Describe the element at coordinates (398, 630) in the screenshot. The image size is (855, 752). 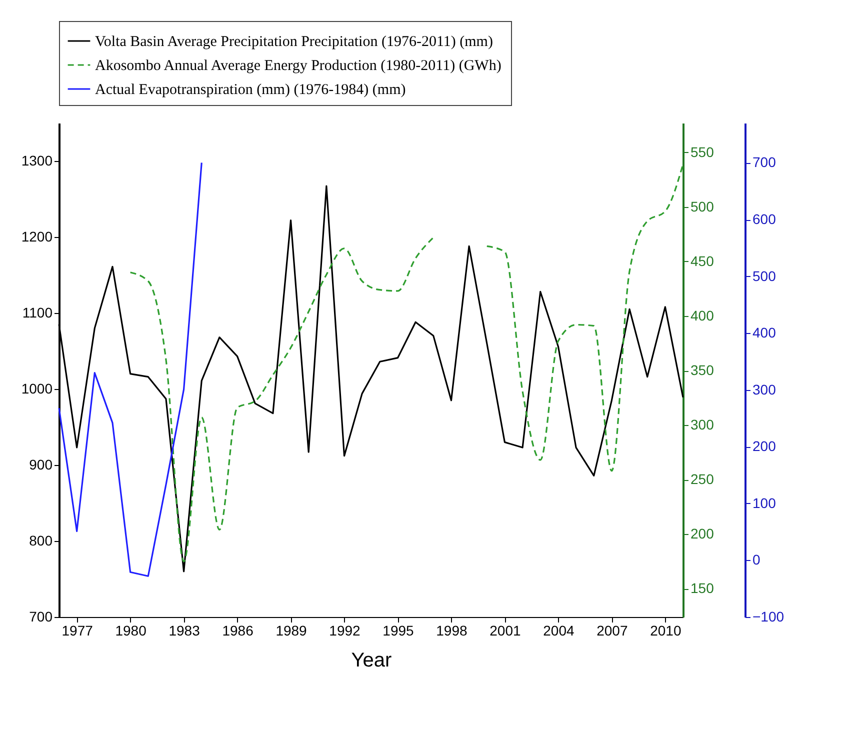
I see `x-tick-label: 1995` at that location.